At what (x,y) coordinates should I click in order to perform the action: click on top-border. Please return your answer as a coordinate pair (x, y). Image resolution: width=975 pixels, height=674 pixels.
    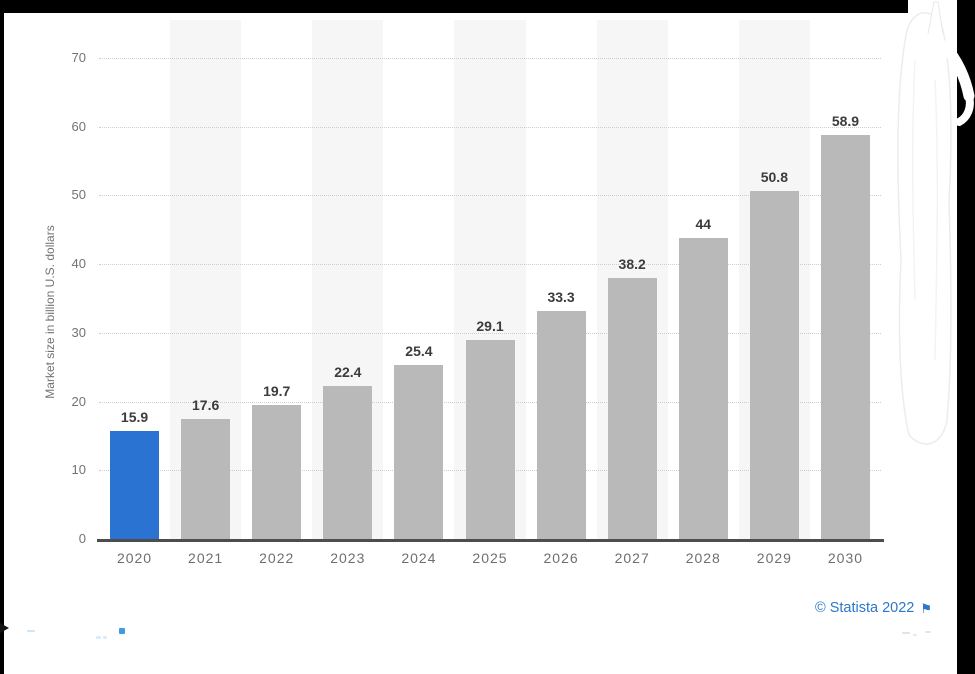
    Looking at the image, I should click on (487, 6).